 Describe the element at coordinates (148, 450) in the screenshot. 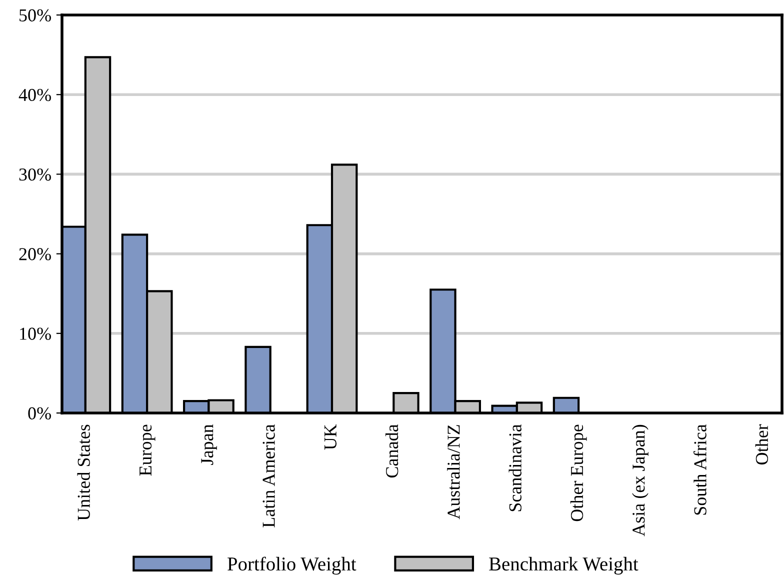

I see `x-tick-label: Europe` at that location.